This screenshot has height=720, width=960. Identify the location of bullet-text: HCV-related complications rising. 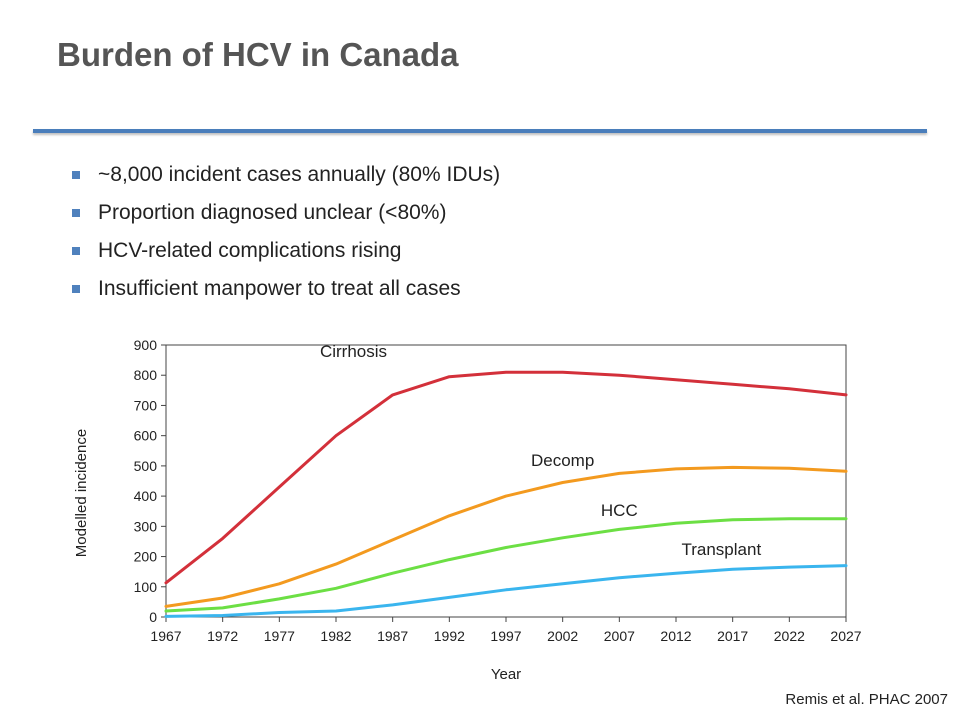
(250, 250).